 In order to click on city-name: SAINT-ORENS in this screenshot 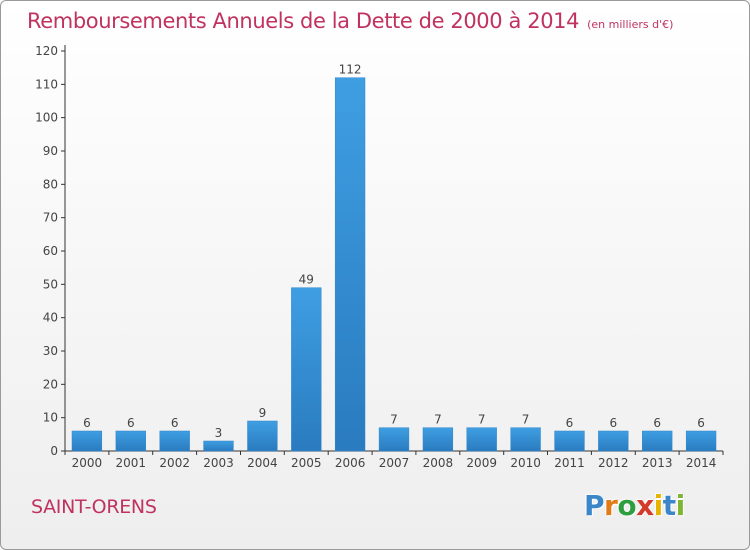, I will do `click(94, 507)`.